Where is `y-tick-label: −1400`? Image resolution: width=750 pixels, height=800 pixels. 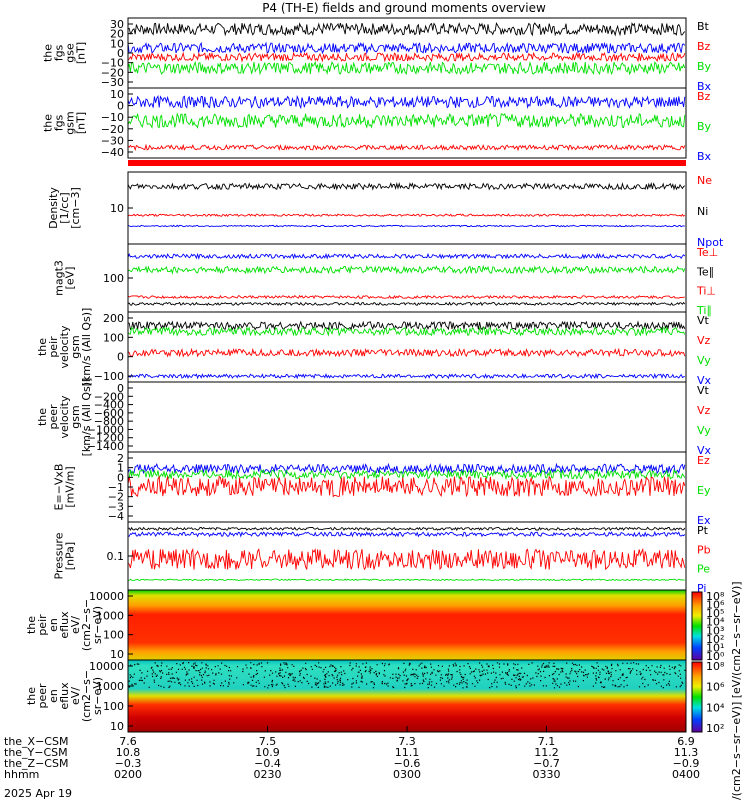 y-tick-label: −1400 is located at coordinates (105, 446).